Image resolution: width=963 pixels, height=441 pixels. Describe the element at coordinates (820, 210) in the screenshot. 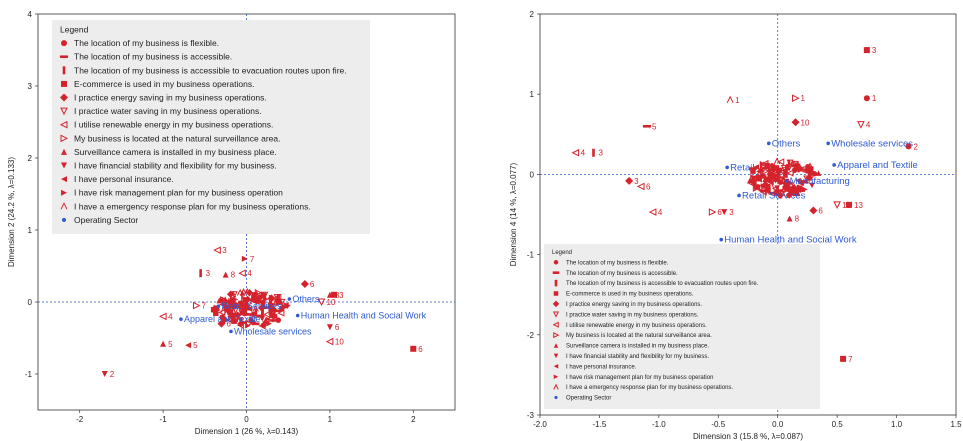

I see `point-label: 6` at that location.